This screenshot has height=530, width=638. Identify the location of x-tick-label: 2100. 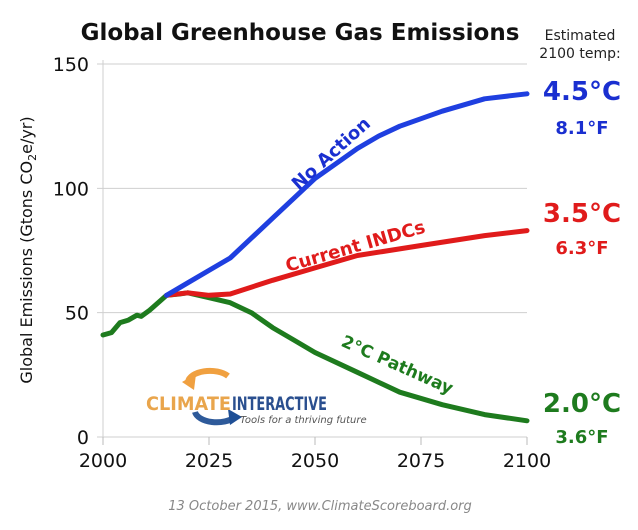
(527, 461).